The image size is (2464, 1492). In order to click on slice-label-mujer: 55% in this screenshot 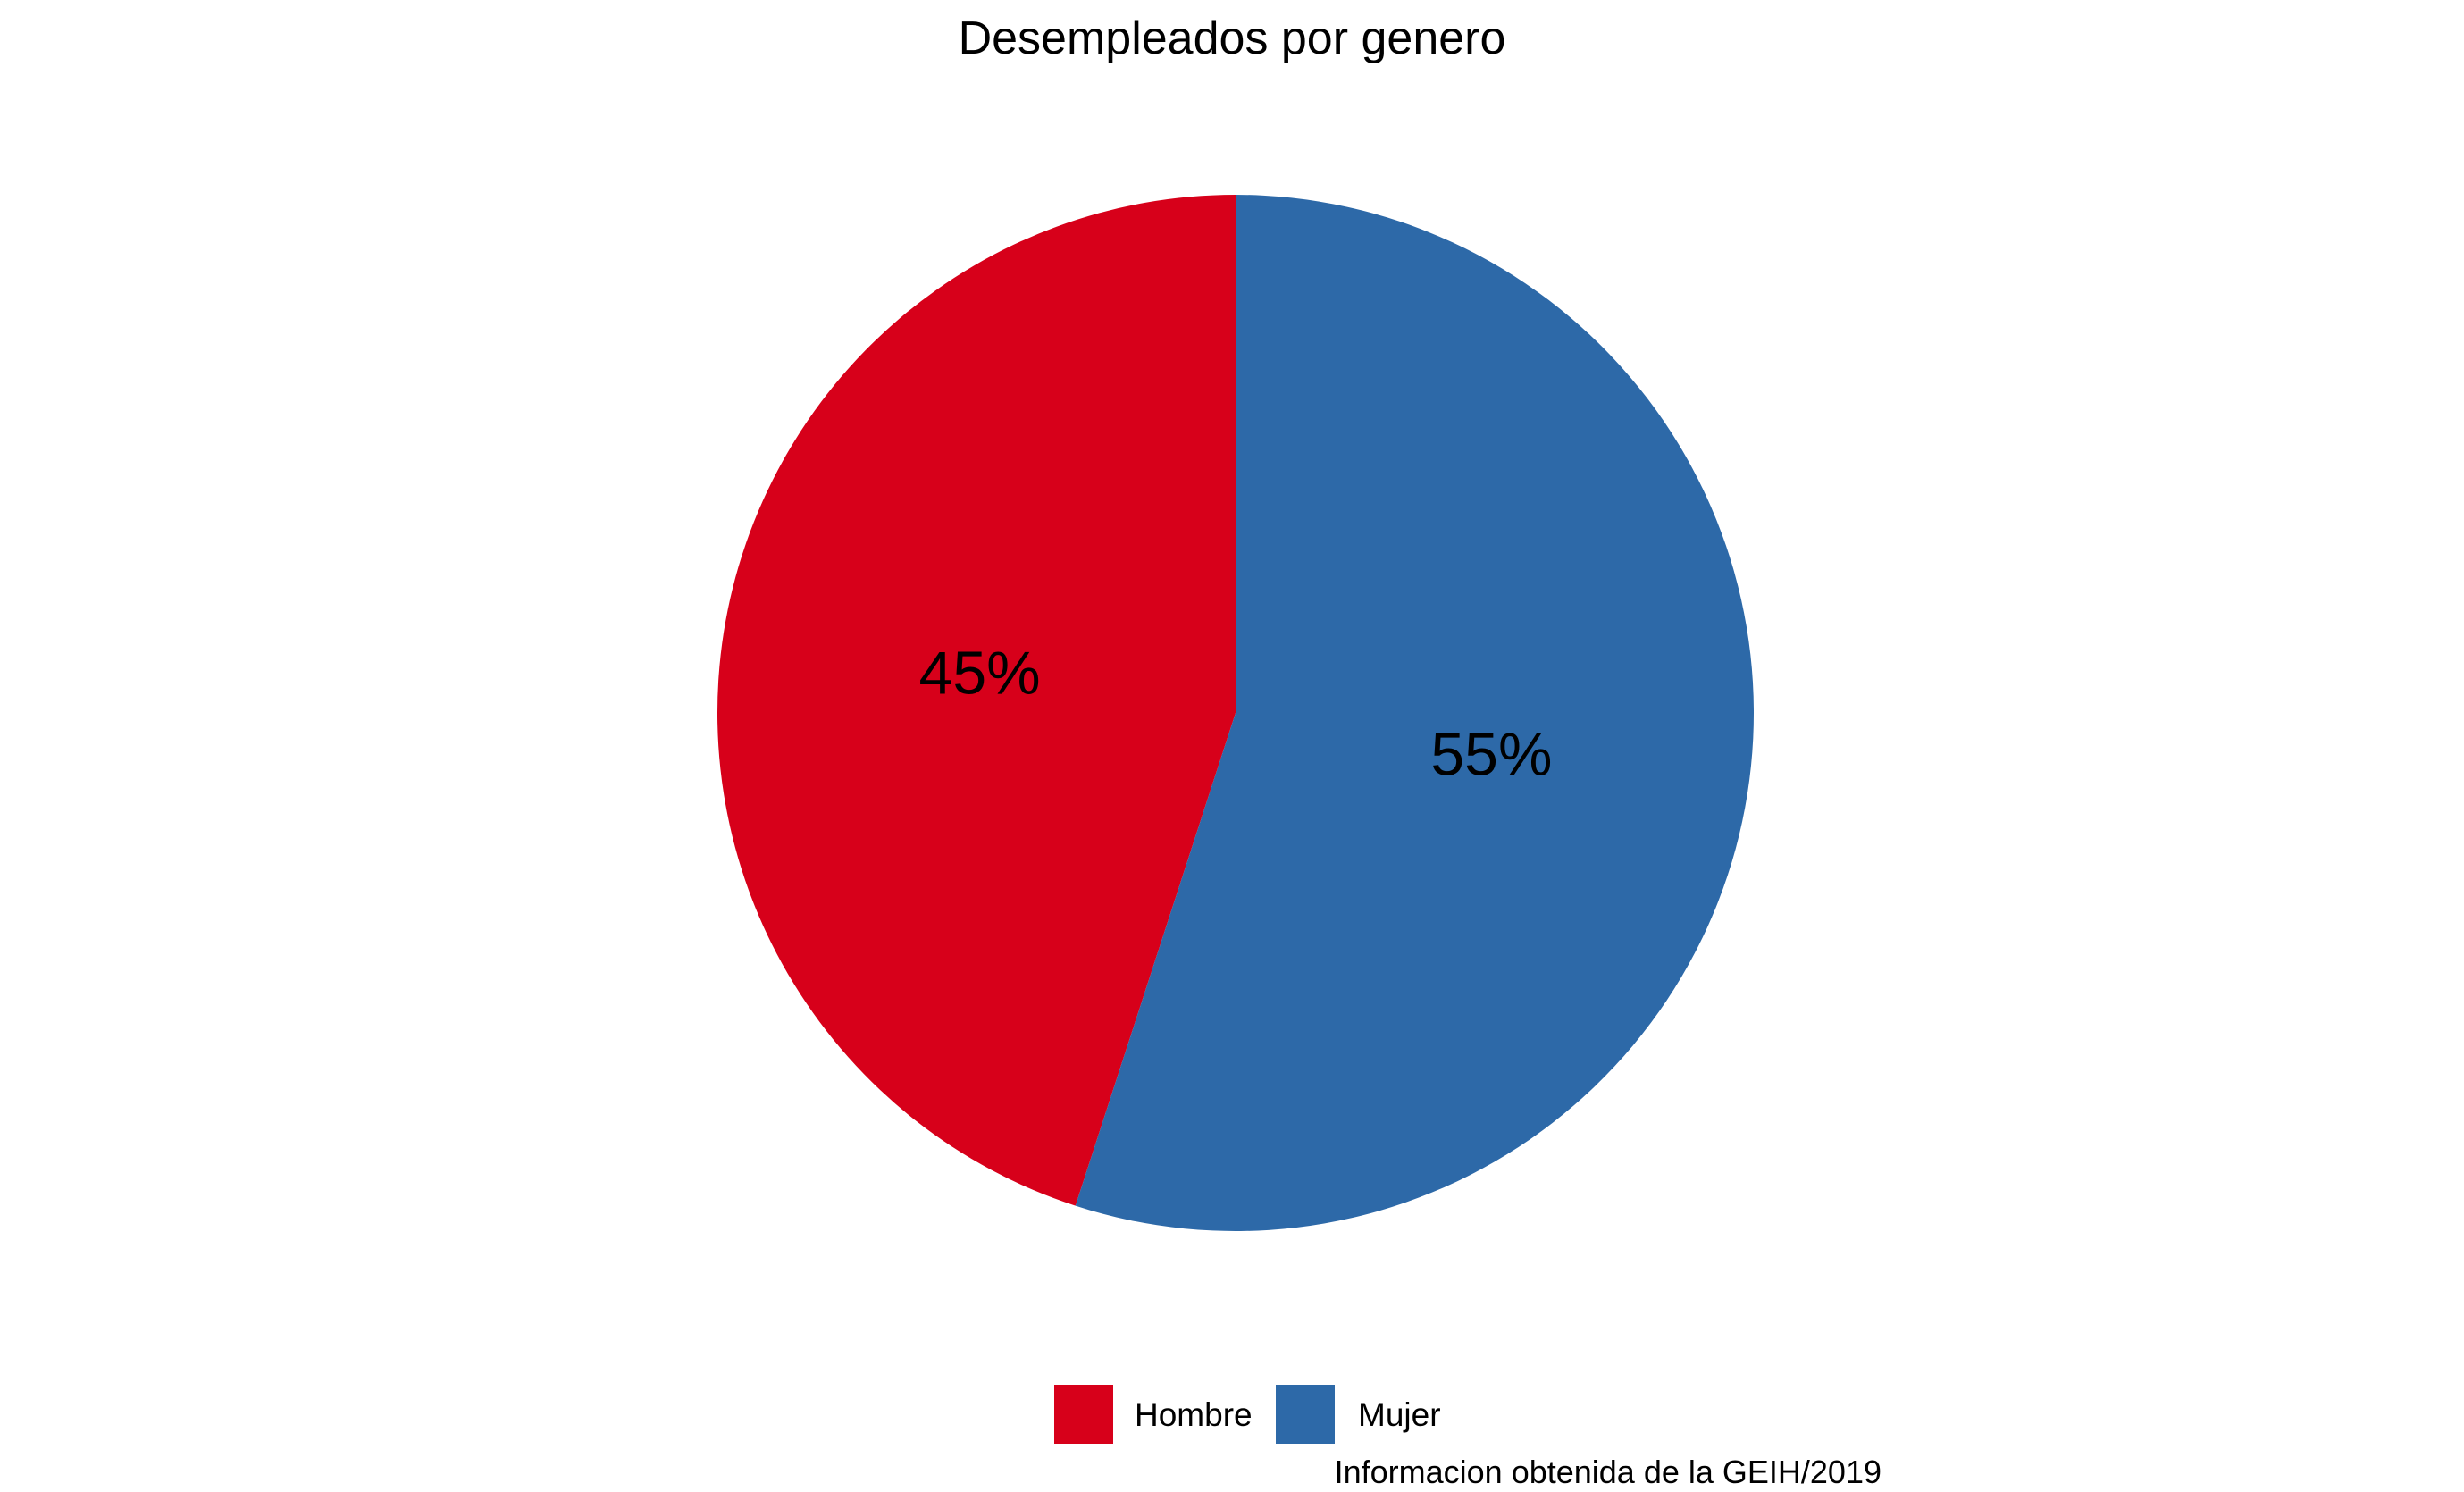, I will do `click(1491, 754)`.